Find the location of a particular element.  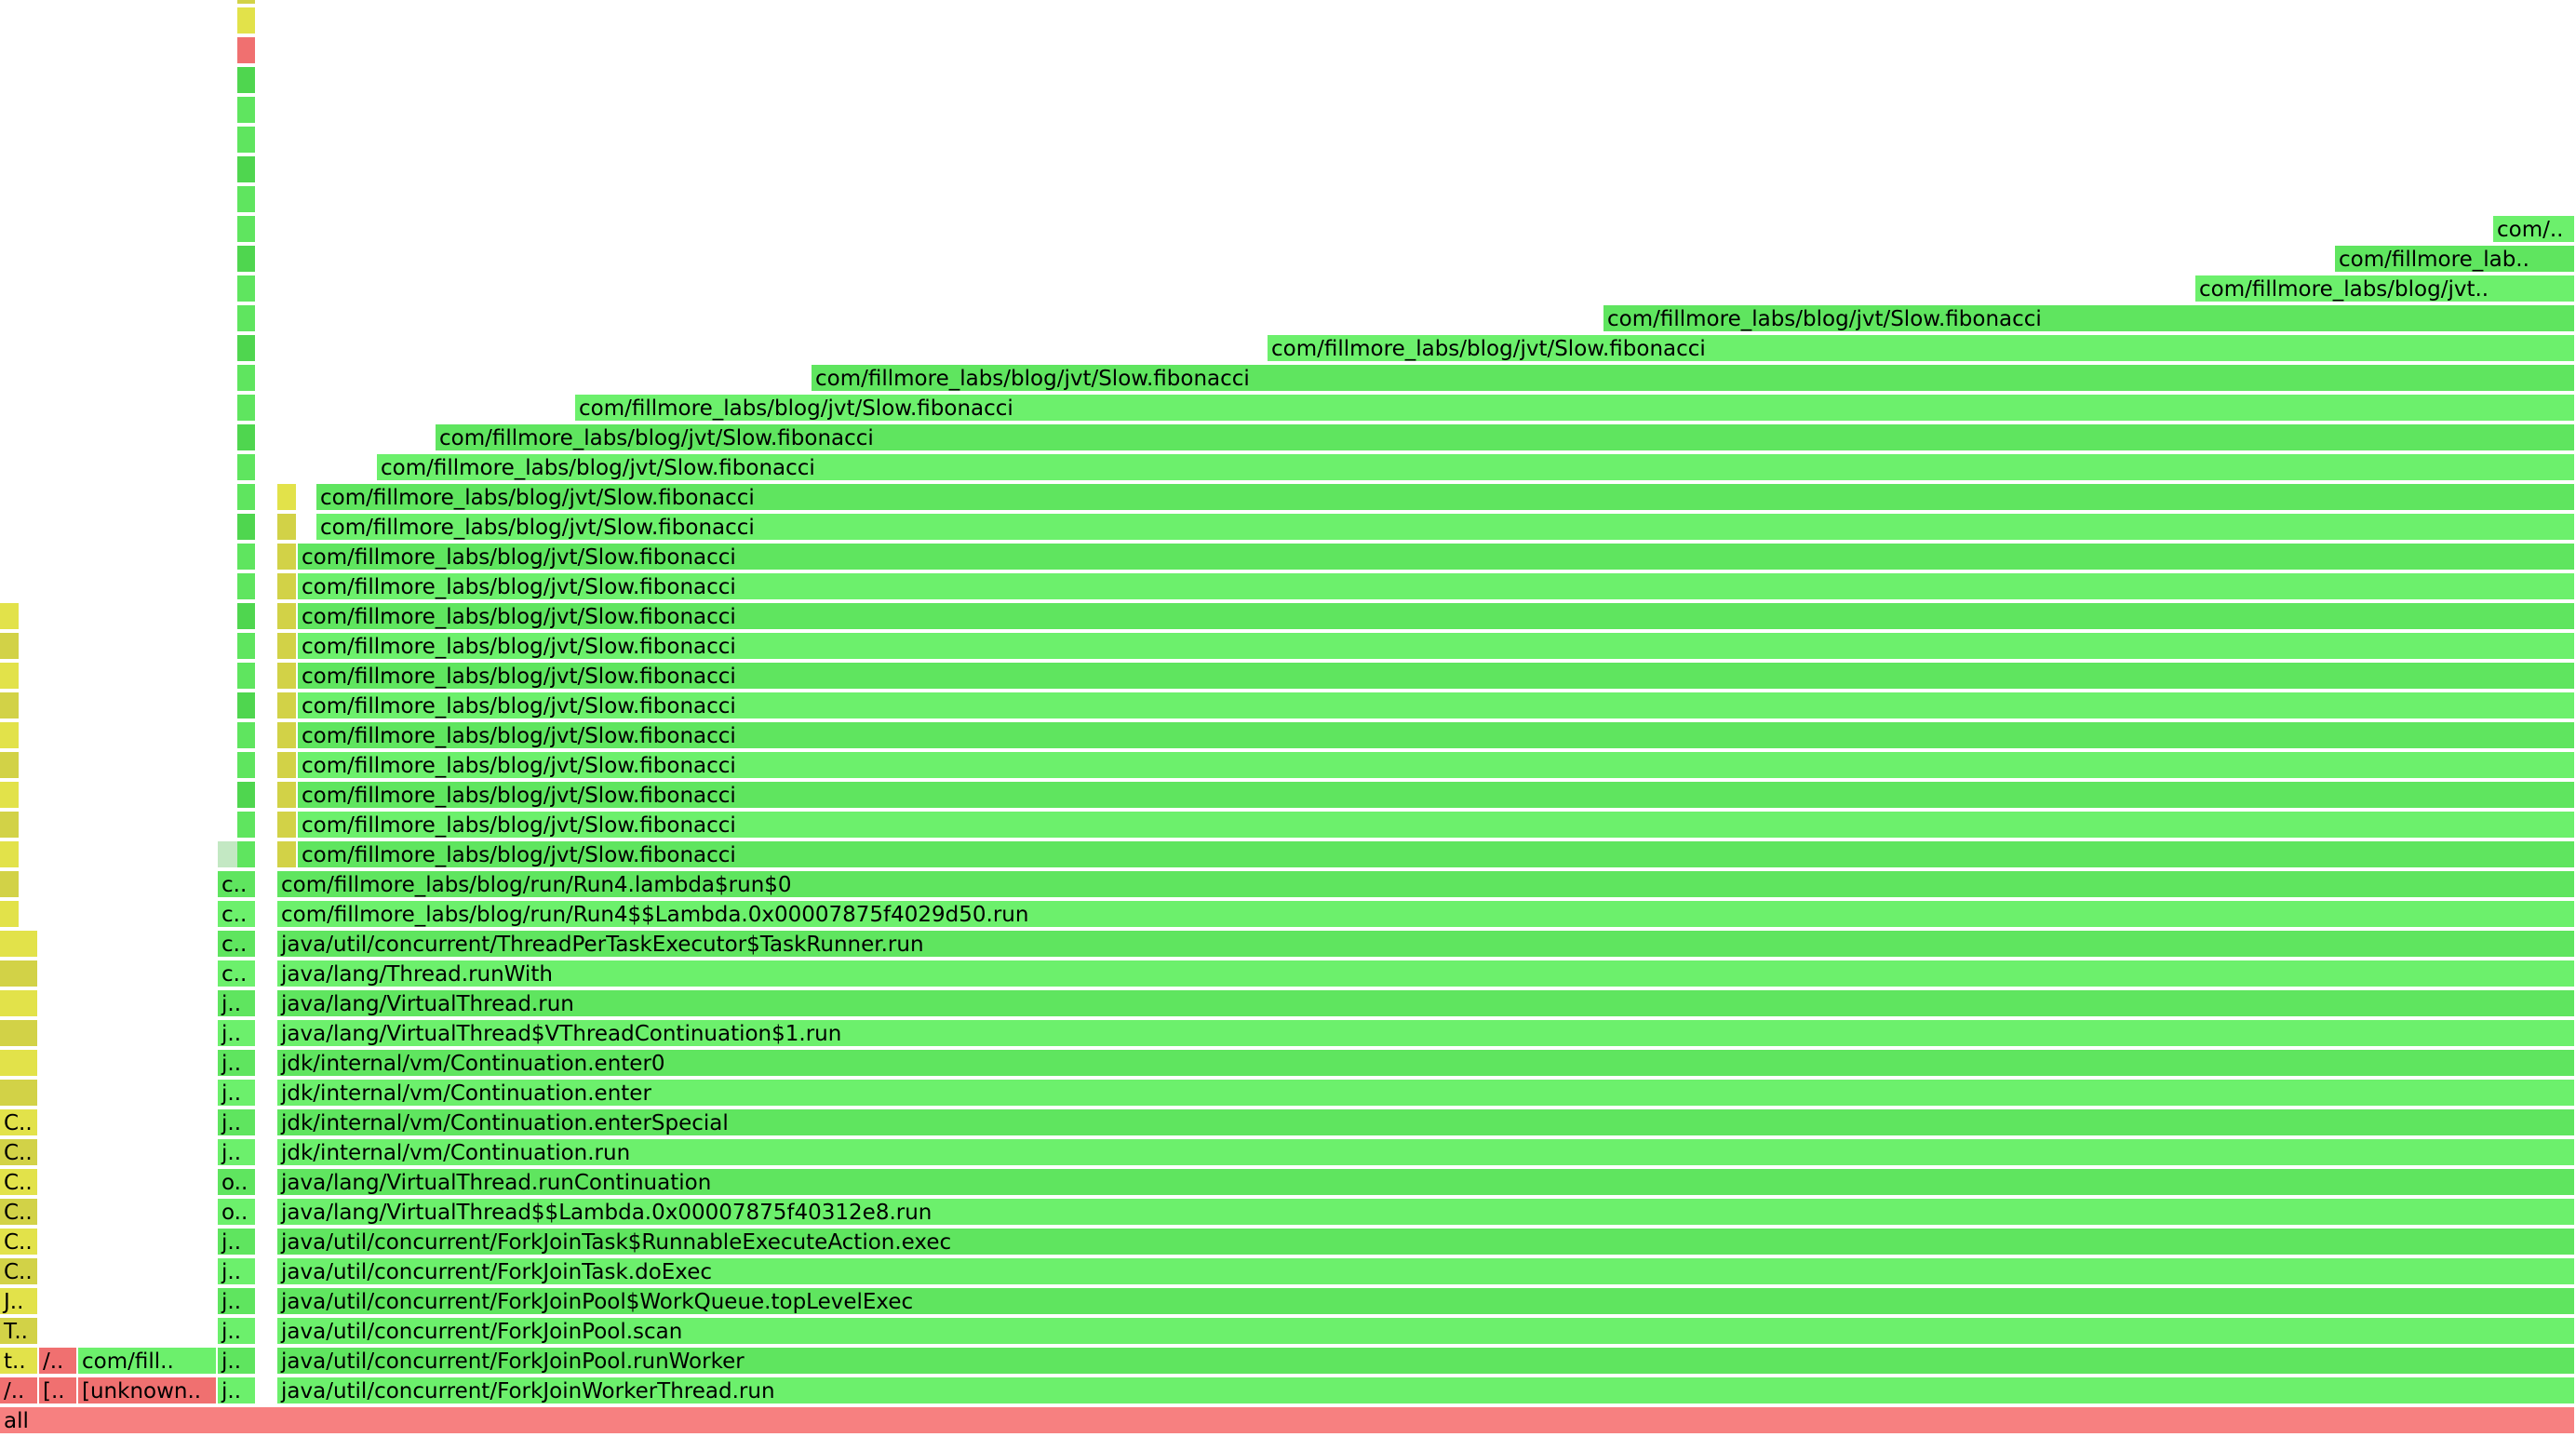

frame-side-b: [.. is located at coordinates (58, 1391).